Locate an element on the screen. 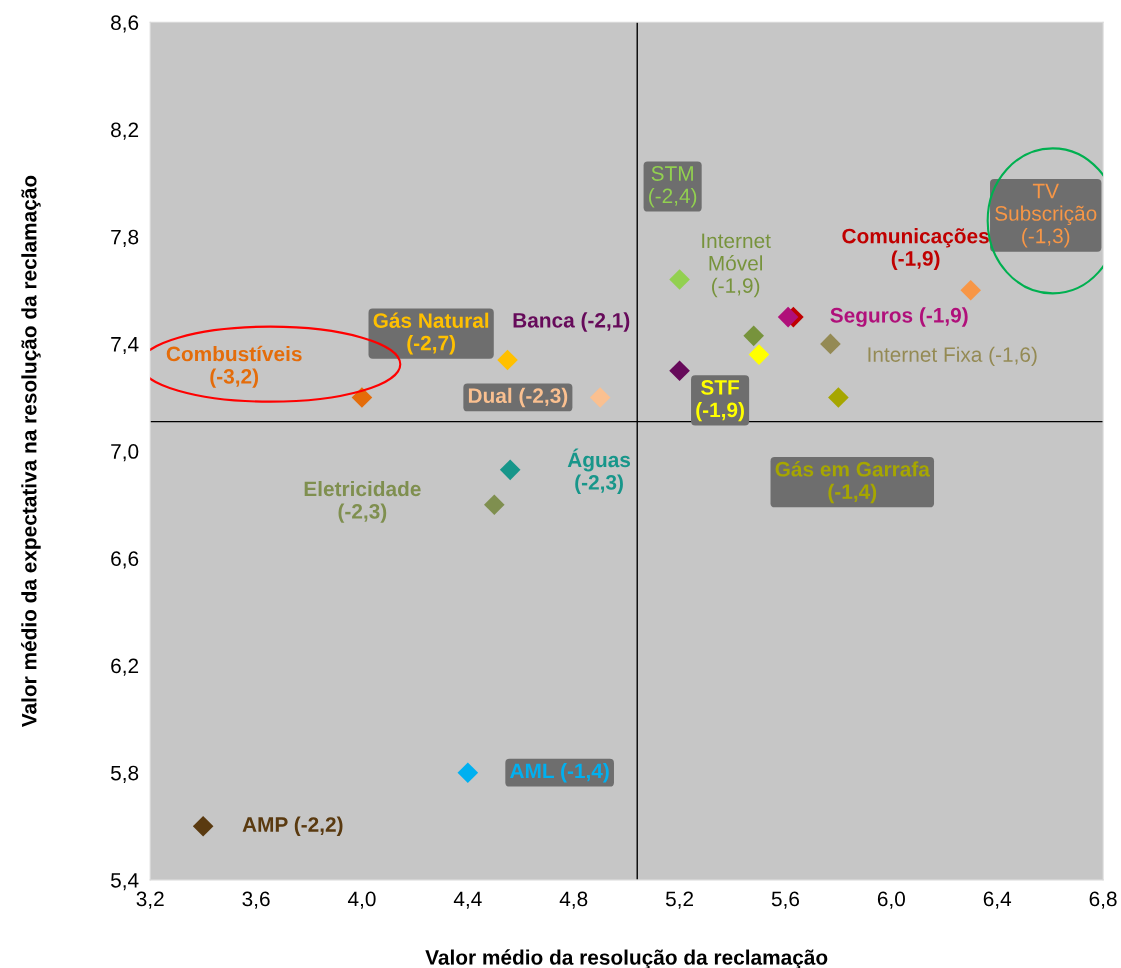  y-tick-label: 8,6 is located at coordinates (125, 24).